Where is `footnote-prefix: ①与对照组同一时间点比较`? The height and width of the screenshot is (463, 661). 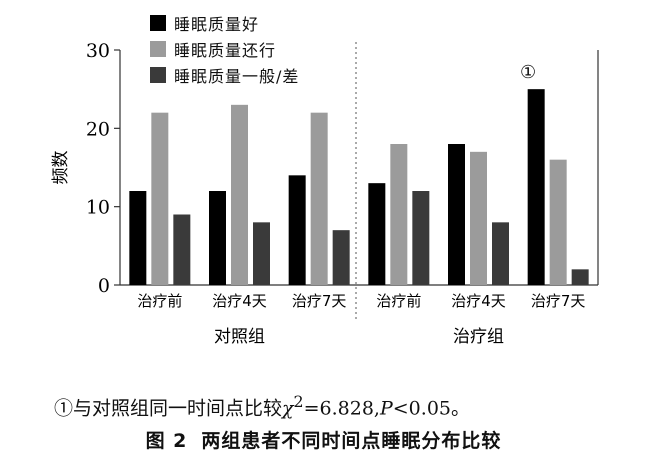 footnote-prefix: ①与对照组同一时间点比较 is located at coordinates (168, 408).